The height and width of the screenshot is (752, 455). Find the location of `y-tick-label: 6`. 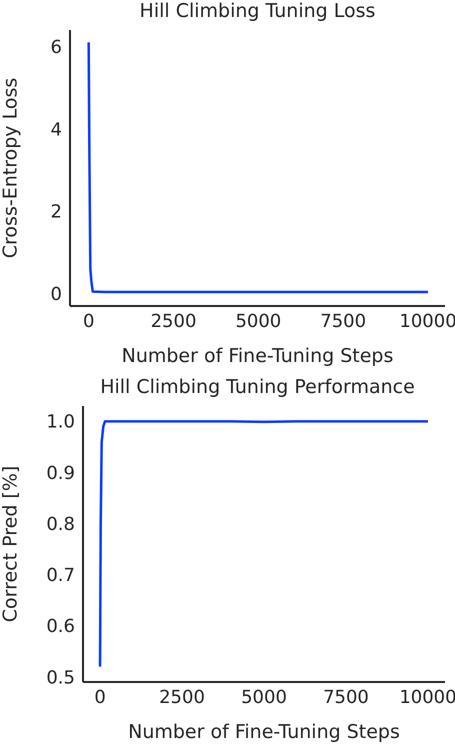

y-tick-label: 6 is located at coordinates (56, 47).